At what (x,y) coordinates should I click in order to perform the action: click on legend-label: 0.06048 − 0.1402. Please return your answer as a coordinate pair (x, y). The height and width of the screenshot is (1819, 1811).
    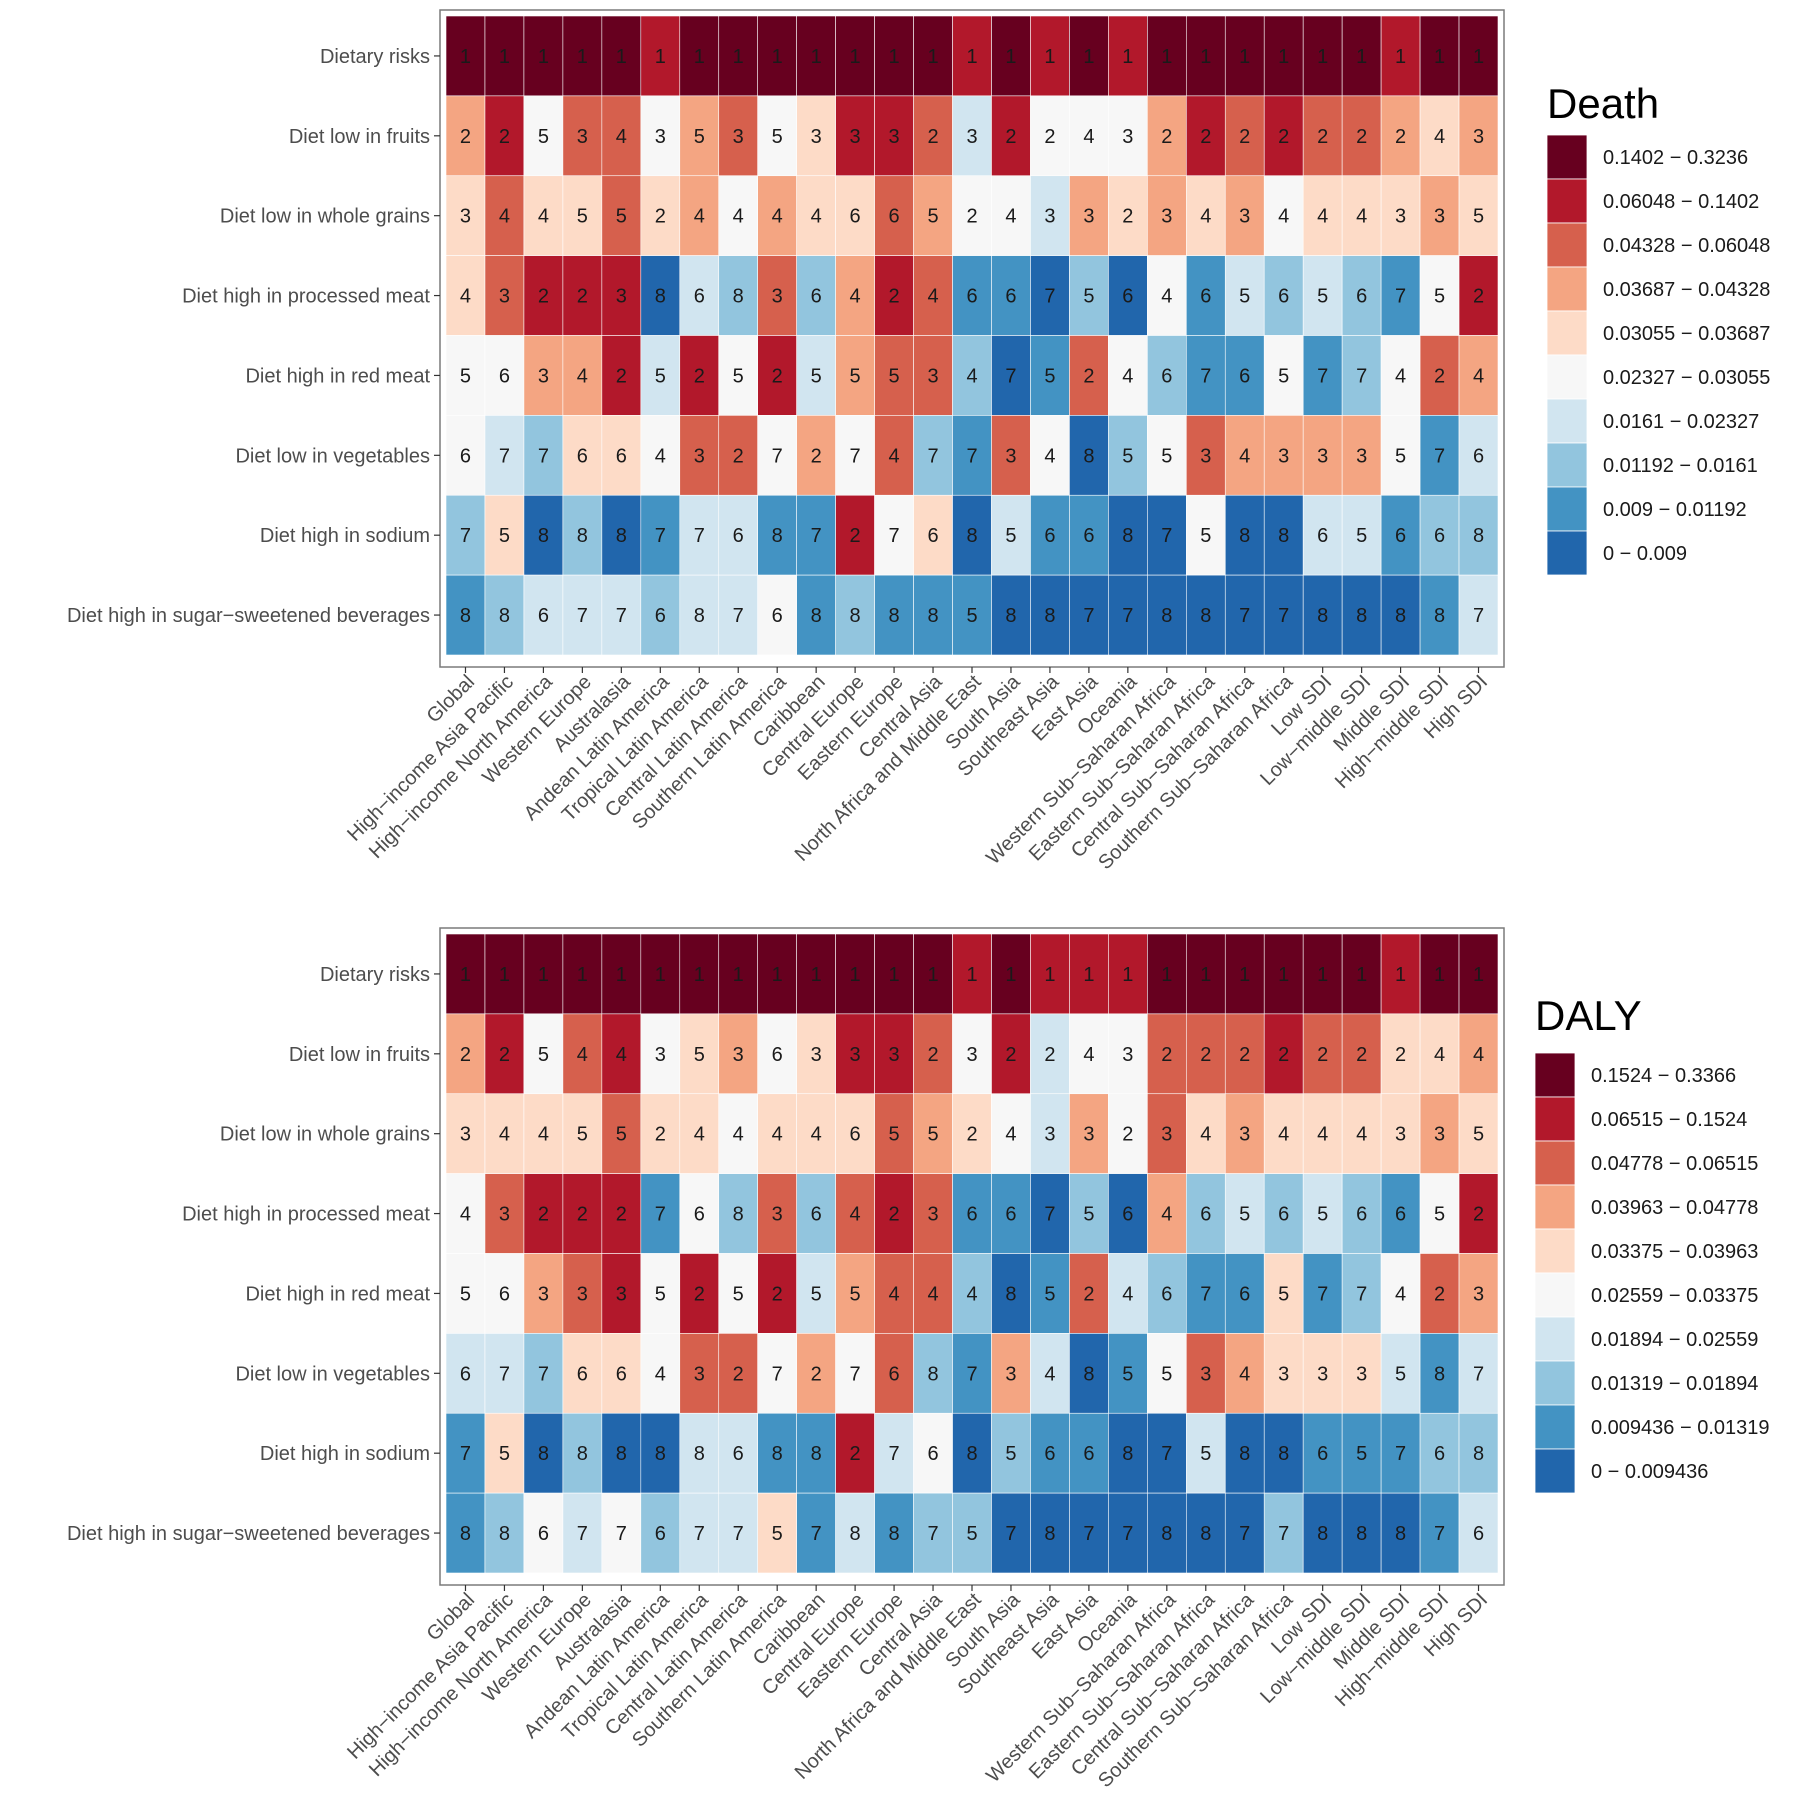
    Looking at the image, I should click on (1681, 202).